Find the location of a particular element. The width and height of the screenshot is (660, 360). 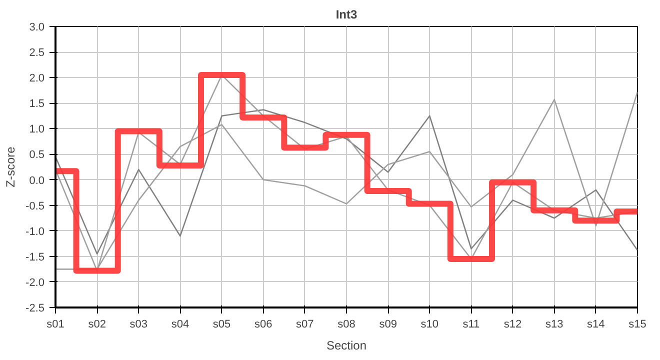

x-tick-label: s09 is located at coordinates (388, 324).